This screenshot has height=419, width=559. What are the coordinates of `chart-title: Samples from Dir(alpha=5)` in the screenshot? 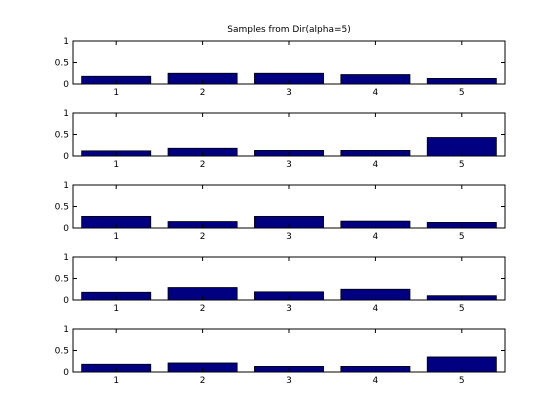 It's located at (288, 30).